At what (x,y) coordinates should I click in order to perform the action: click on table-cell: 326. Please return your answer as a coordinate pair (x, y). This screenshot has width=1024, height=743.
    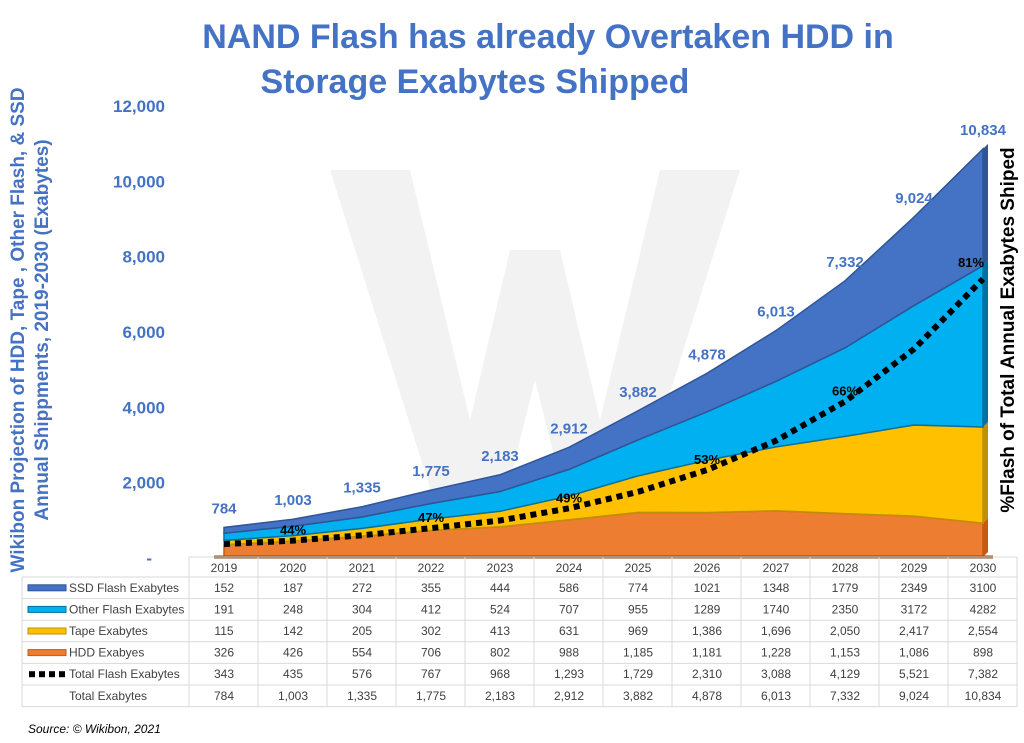
    Looking at the image, I should click on (224, 653).